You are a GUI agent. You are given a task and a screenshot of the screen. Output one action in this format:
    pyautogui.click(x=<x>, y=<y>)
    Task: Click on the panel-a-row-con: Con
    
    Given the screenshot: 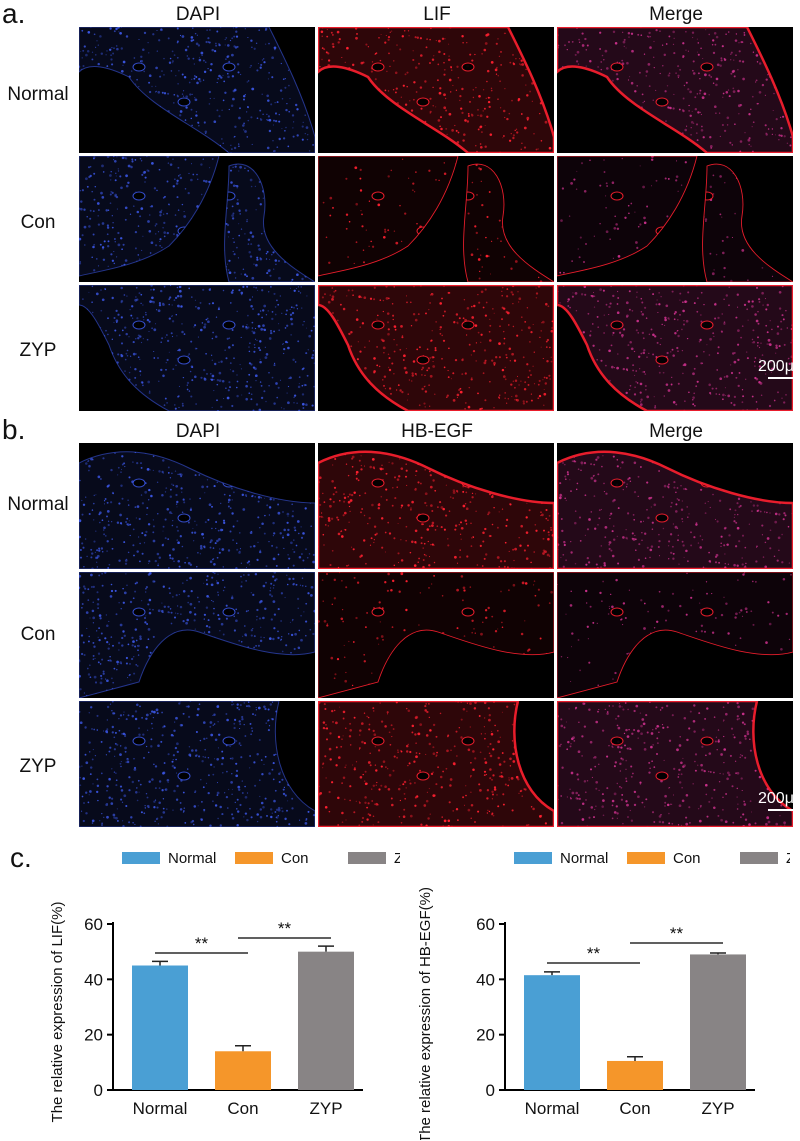 What is the action you would take?
    pyautogui.click(x=38, y=222)
    